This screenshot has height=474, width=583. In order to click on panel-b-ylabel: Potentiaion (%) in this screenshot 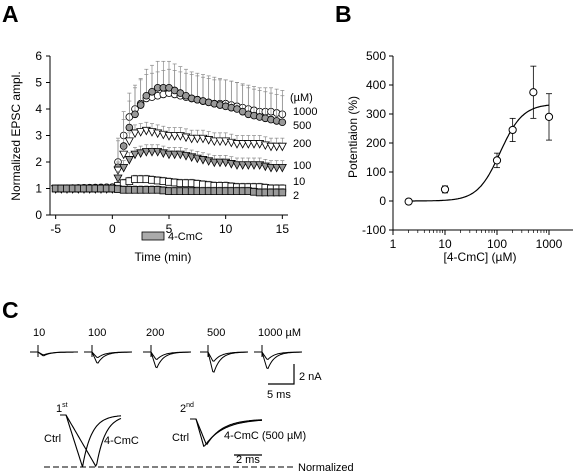, I will do `click(353, 137)`.